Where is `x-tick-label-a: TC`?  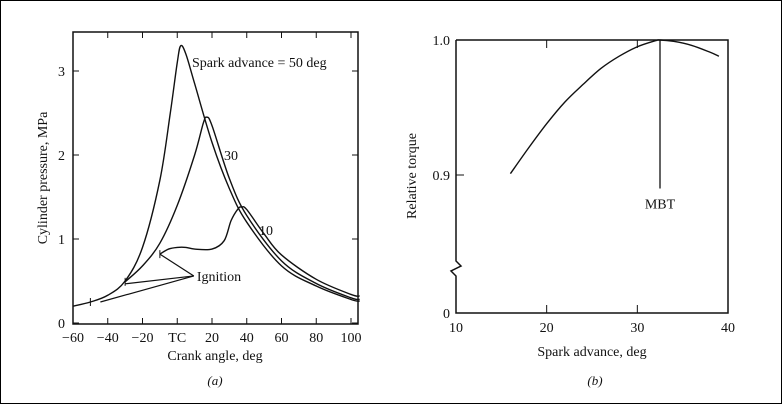 x-tick-label-a: TC is located at coordinates (177, 338).